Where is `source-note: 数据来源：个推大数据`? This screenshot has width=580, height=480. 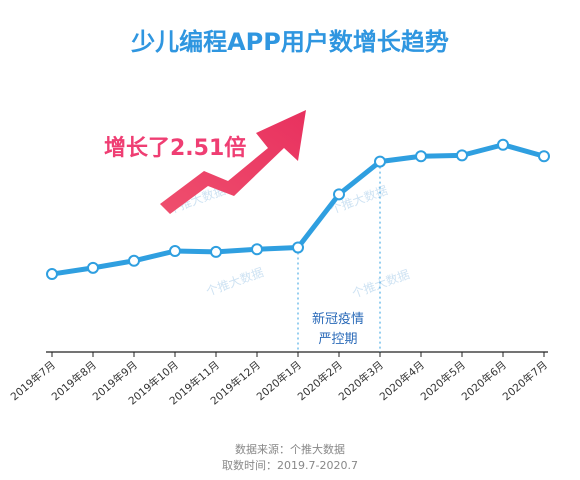 source-note: 数据来源：个推大数据 is located at coordinates (290, 449).